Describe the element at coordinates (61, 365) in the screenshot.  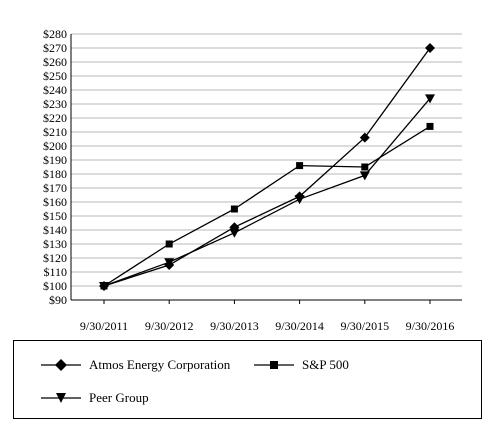
I see `diamond-marker-icon` at that location.